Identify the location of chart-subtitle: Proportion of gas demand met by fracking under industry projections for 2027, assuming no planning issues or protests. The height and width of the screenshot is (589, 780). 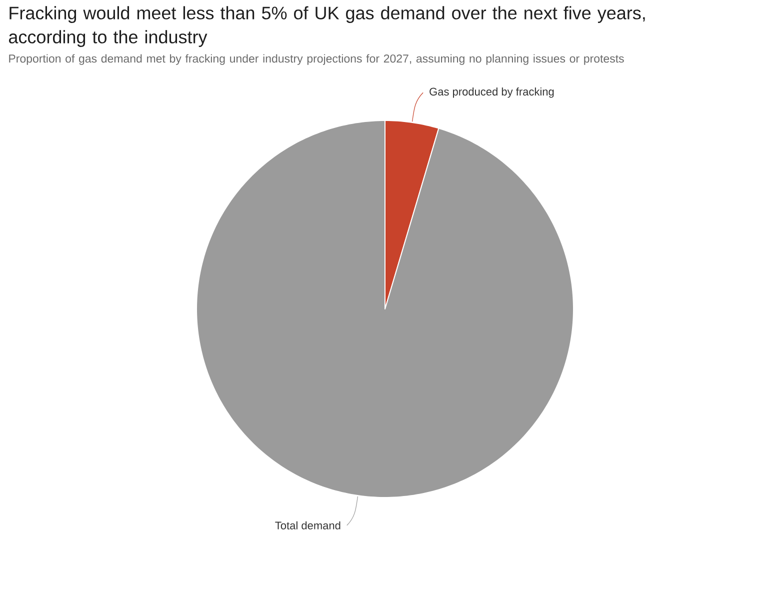
(316, 59).